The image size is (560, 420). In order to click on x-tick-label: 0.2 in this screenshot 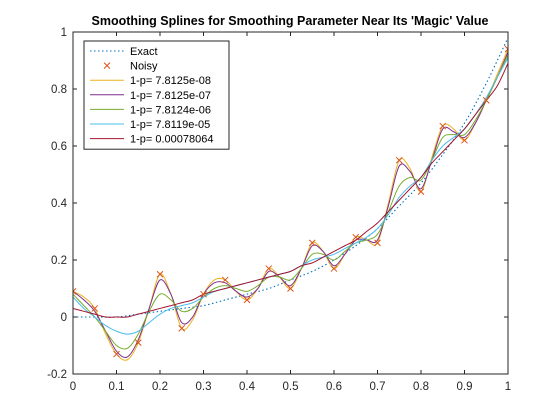, I will do `click(160, 387)`.